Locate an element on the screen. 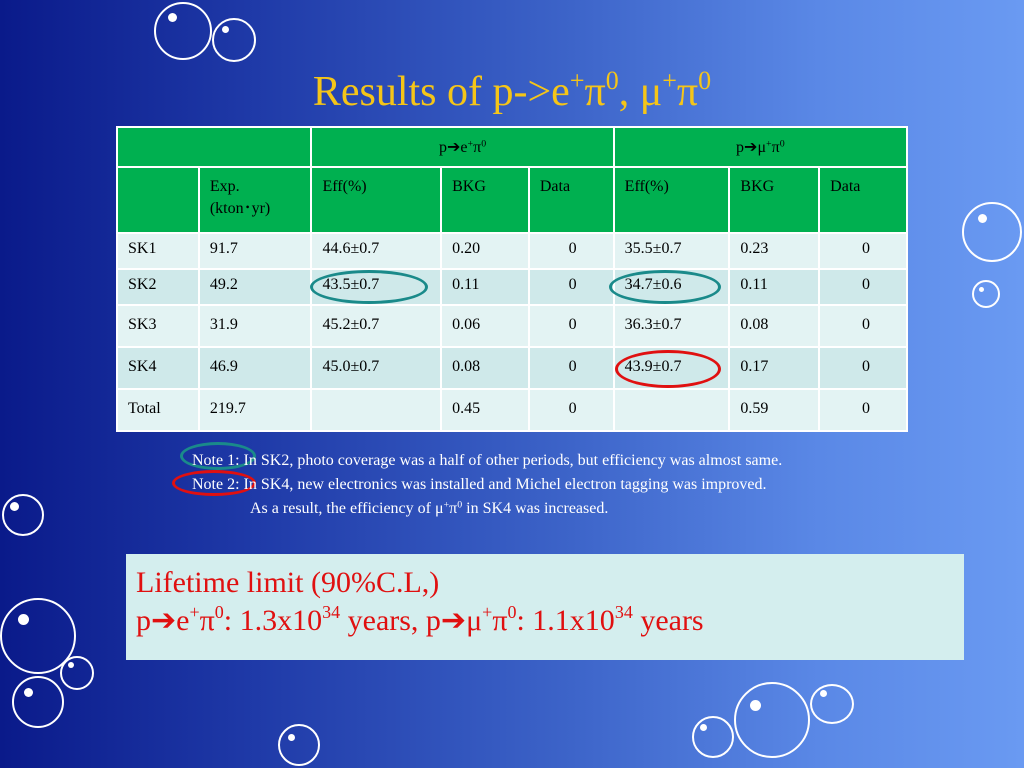 The image size is (1024, 768). cell-bkg2: 0.23 is located at coordinates (774, 251).